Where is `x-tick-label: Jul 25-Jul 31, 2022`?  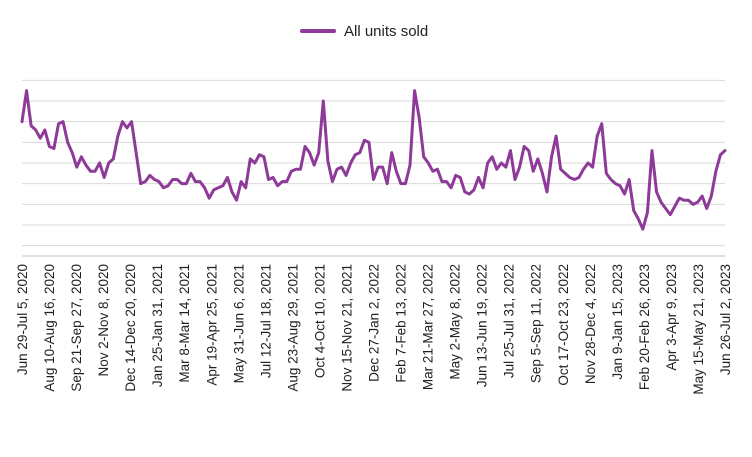 x-tick-label: Jul 25-Jul 31, 2022 is located at coordinates (509, 321).